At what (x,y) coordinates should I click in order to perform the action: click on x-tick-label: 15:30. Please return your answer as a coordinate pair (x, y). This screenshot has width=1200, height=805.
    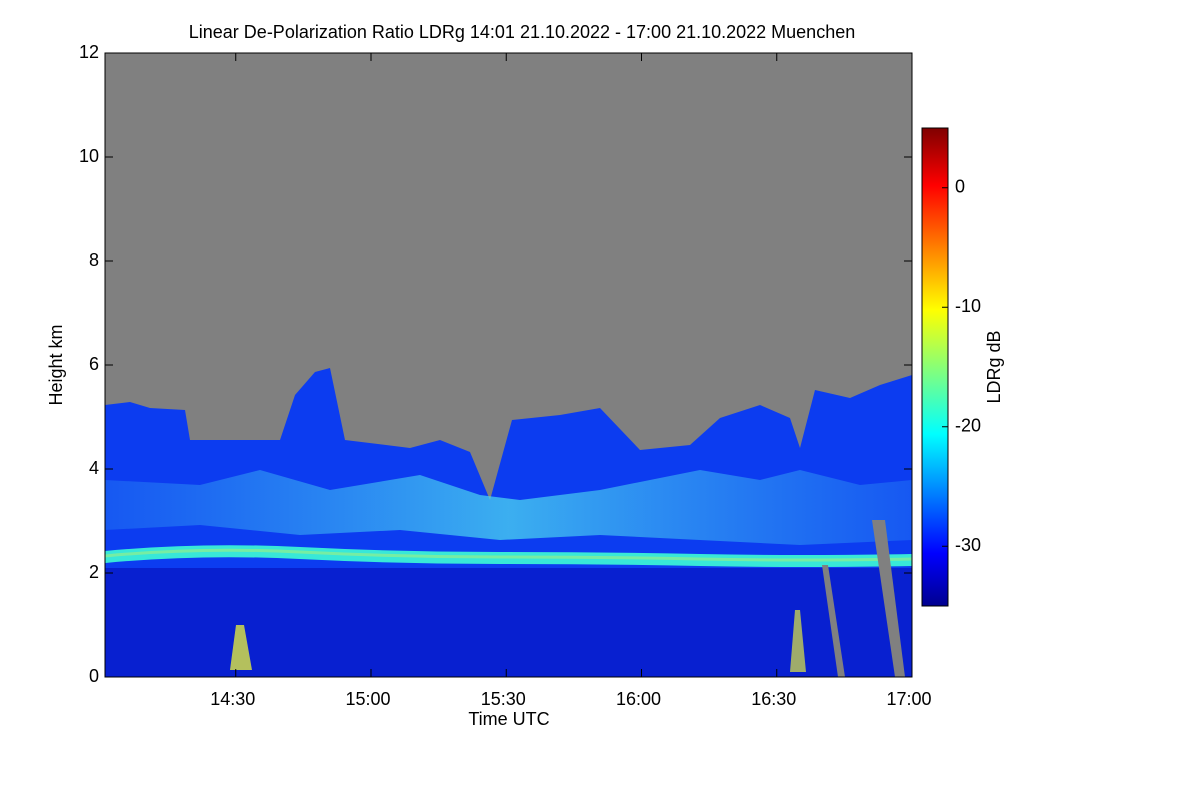
    Looking at the image, I should click on (503, 699).